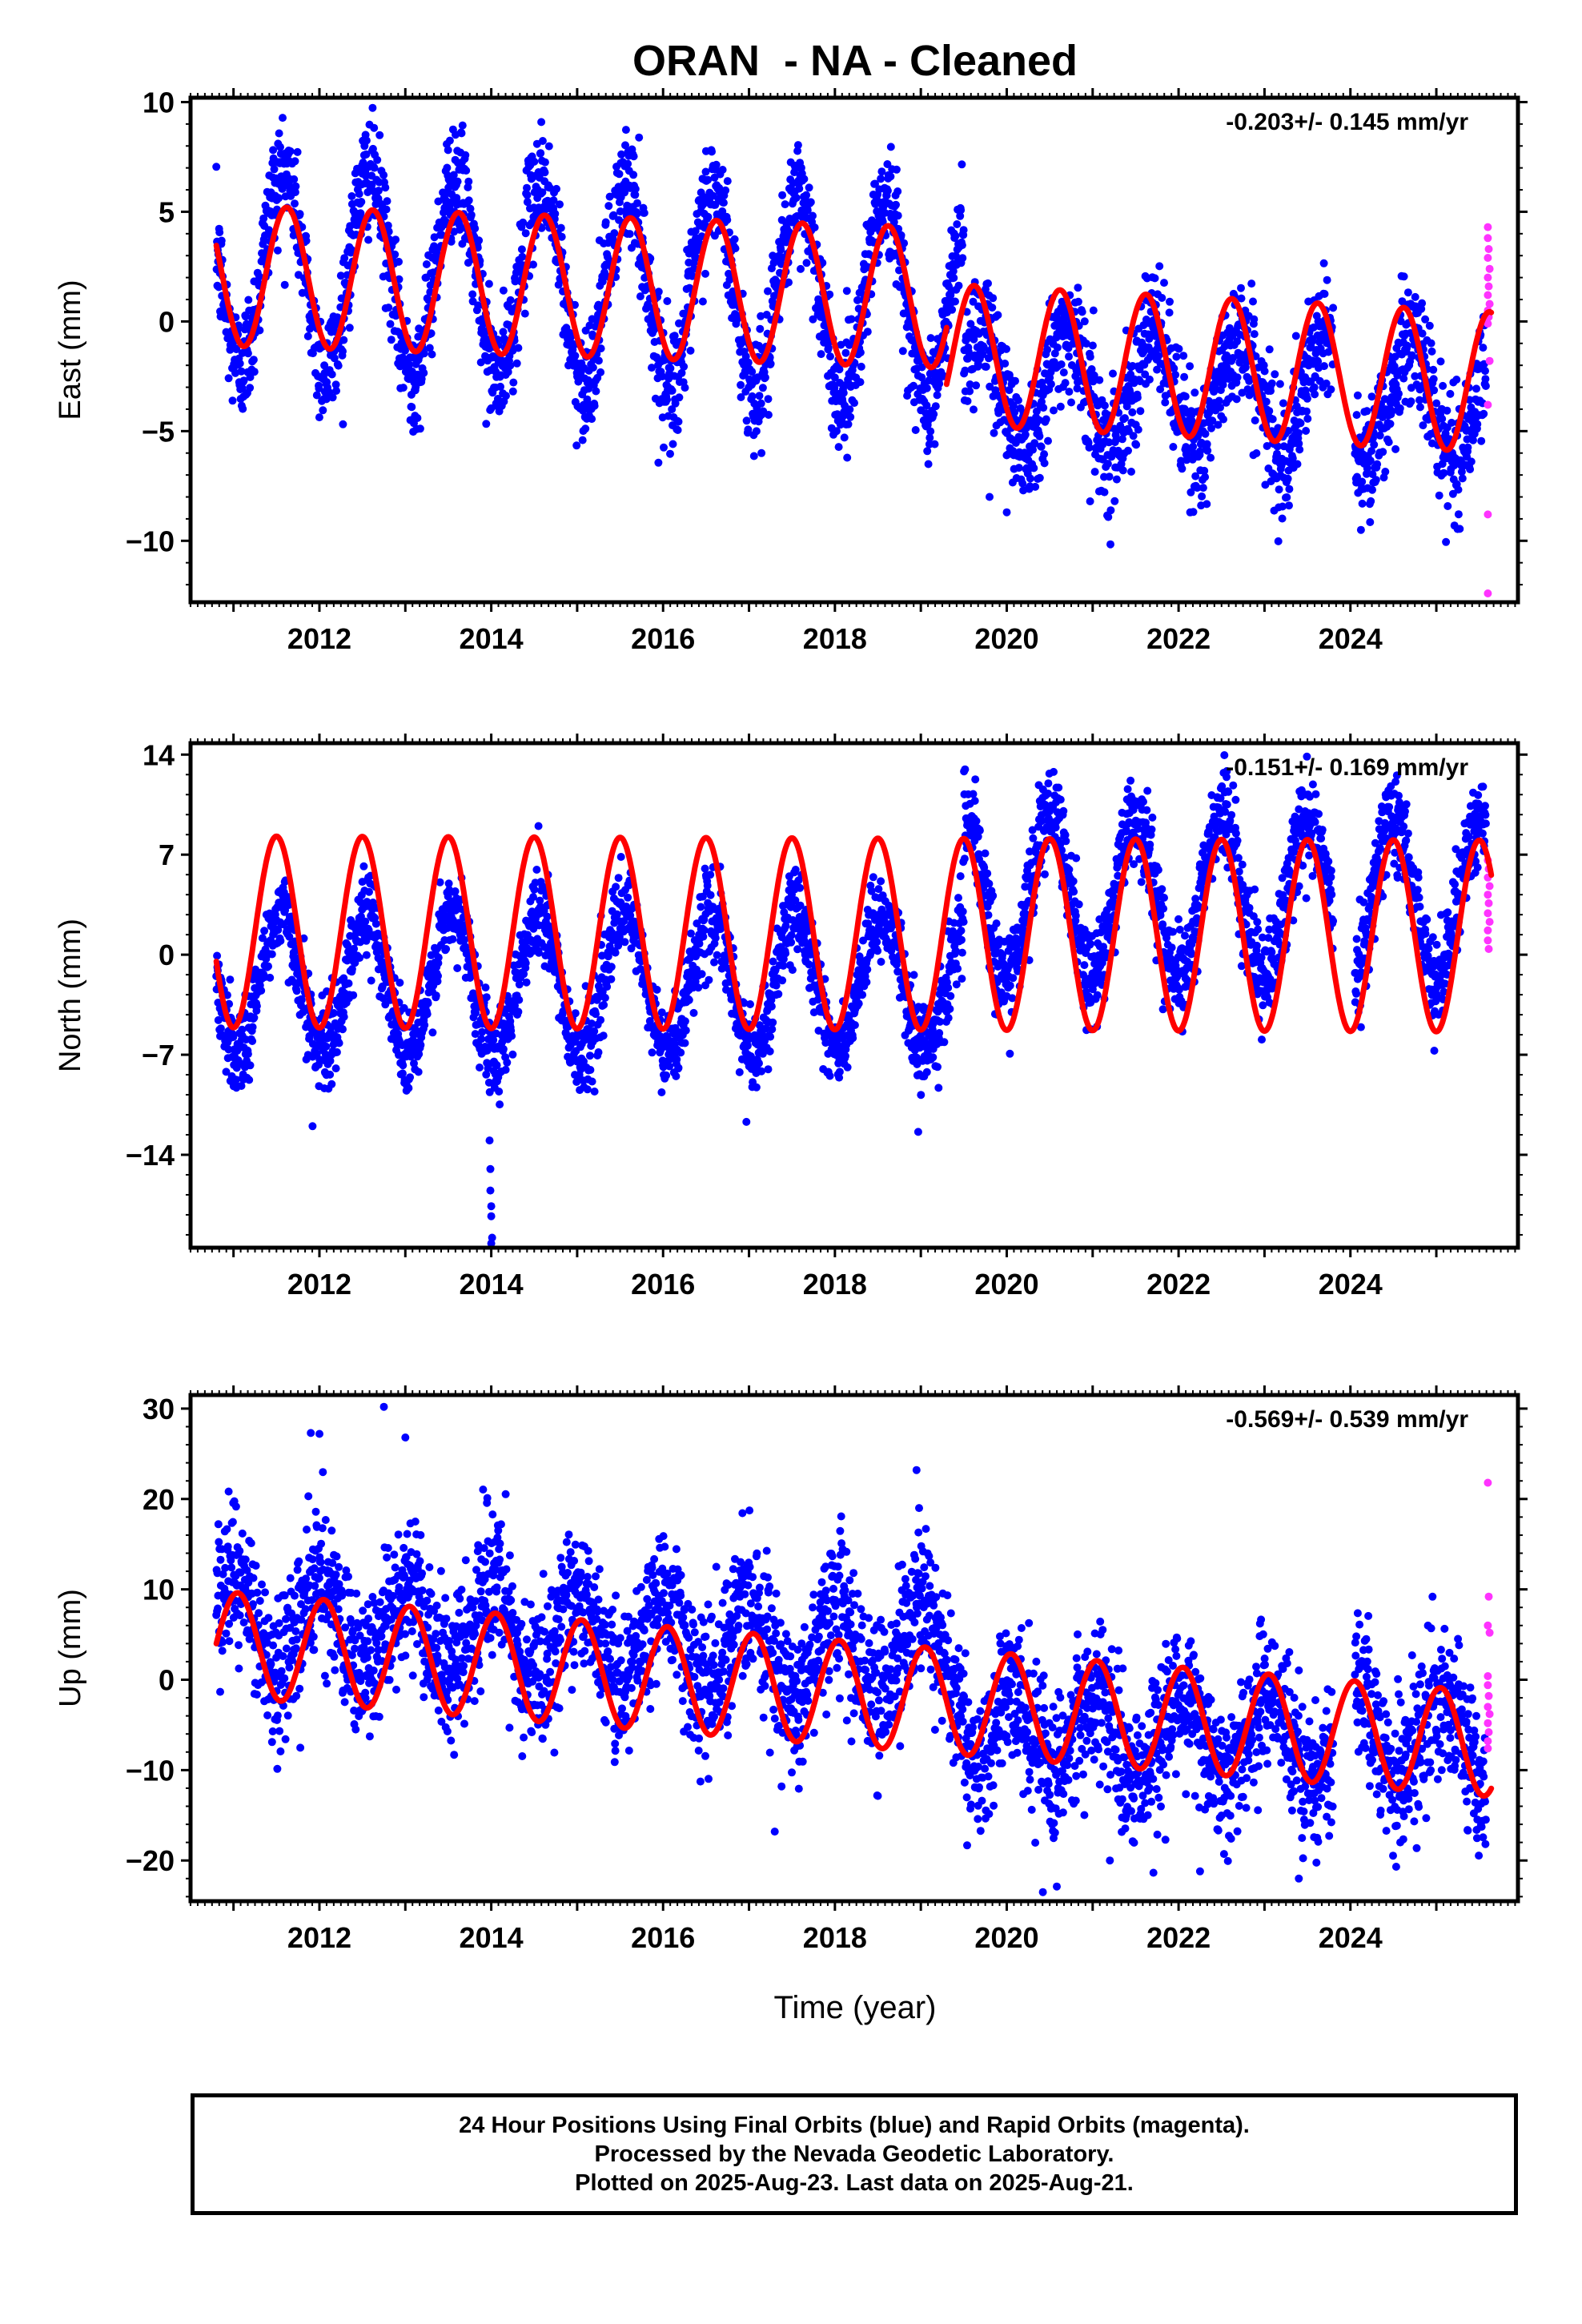 The image size is (1582, 2324). I want to click on east-final-point-2036, so click(934, 444).